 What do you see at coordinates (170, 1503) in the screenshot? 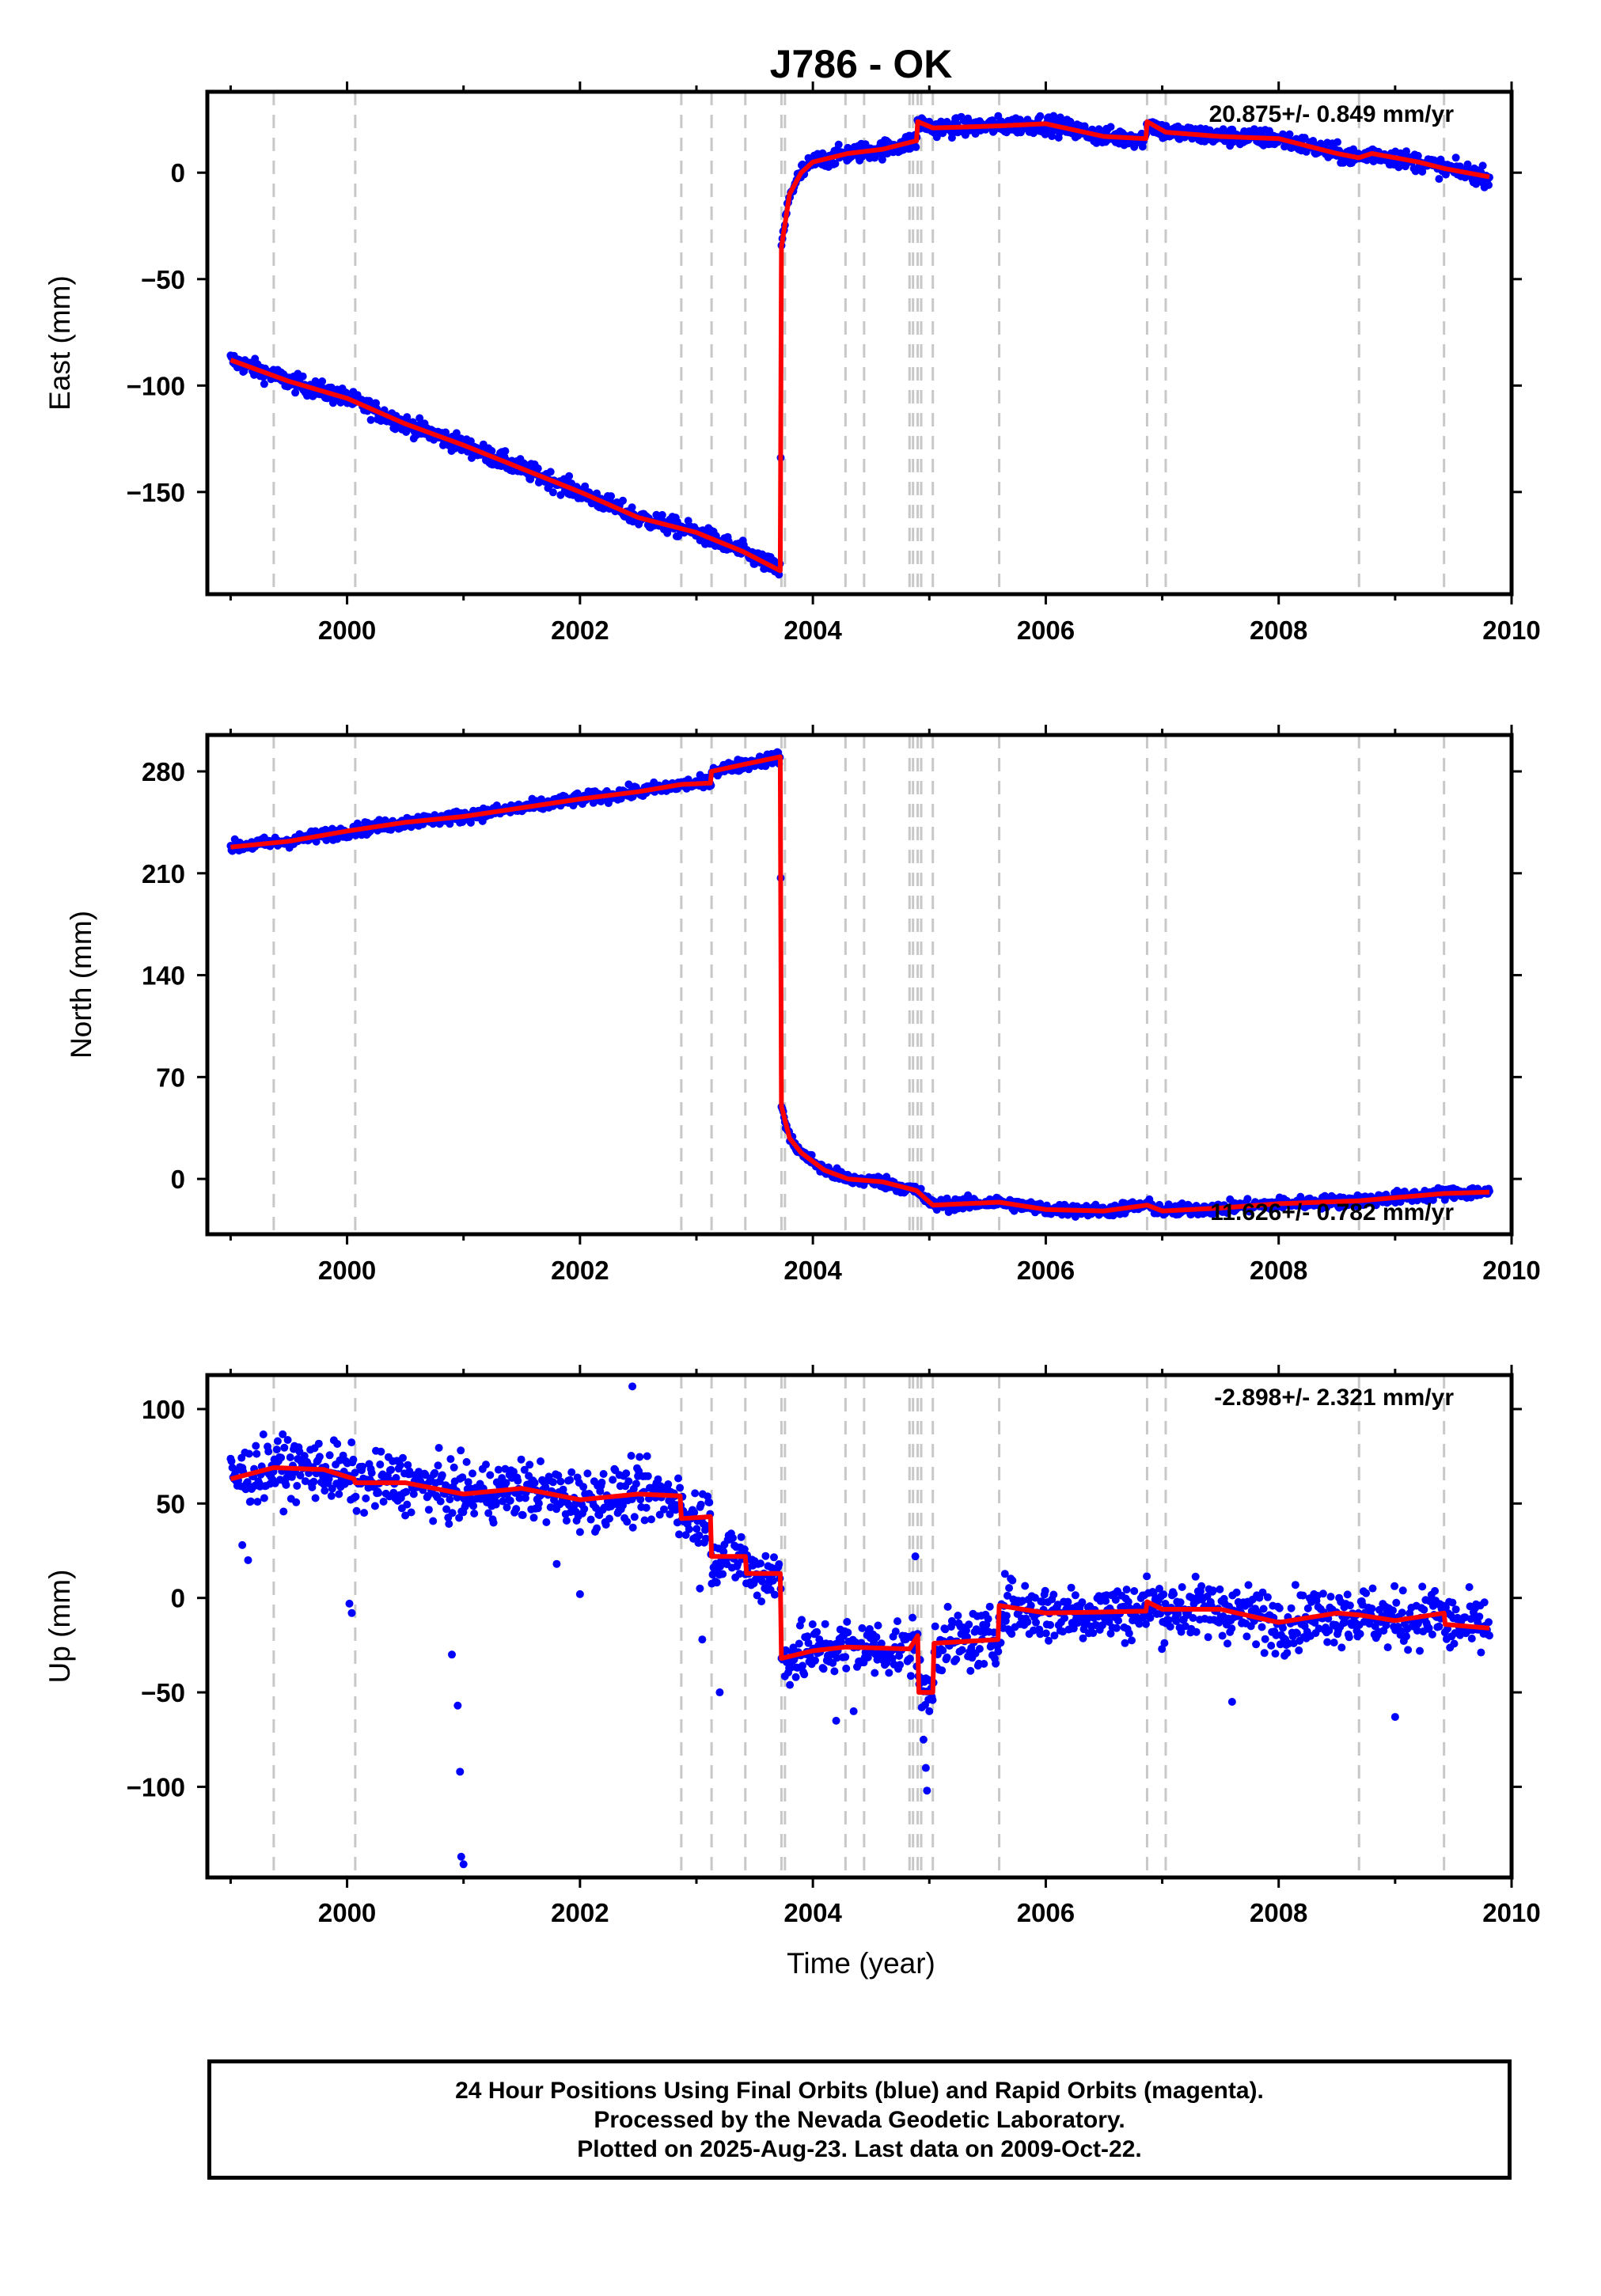
I see `y-tick-label: 50` at bounding box center [170, 1503].